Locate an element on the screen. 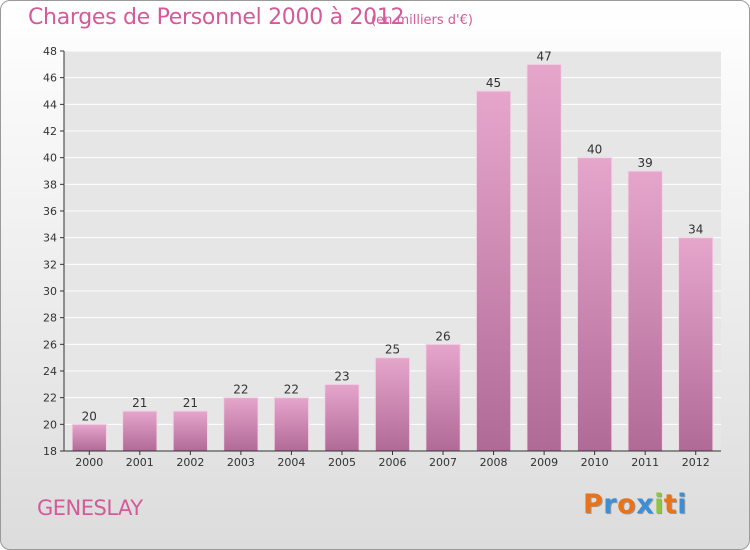  y-tick-label: 38 is located at coordinates (50, 184).